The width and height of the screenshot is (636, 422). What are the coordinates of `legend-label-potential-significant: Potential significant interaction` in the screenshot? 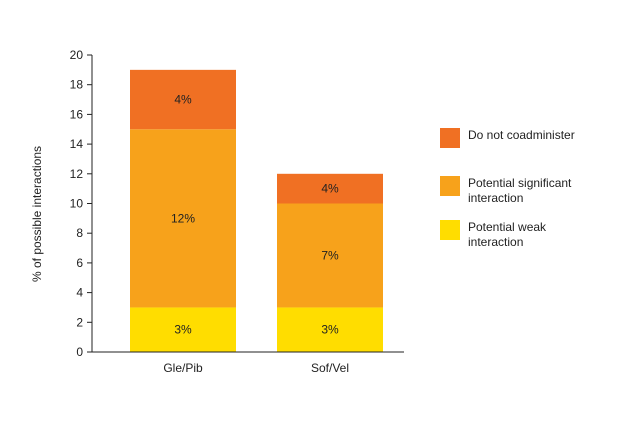 It's located at (520, 190).